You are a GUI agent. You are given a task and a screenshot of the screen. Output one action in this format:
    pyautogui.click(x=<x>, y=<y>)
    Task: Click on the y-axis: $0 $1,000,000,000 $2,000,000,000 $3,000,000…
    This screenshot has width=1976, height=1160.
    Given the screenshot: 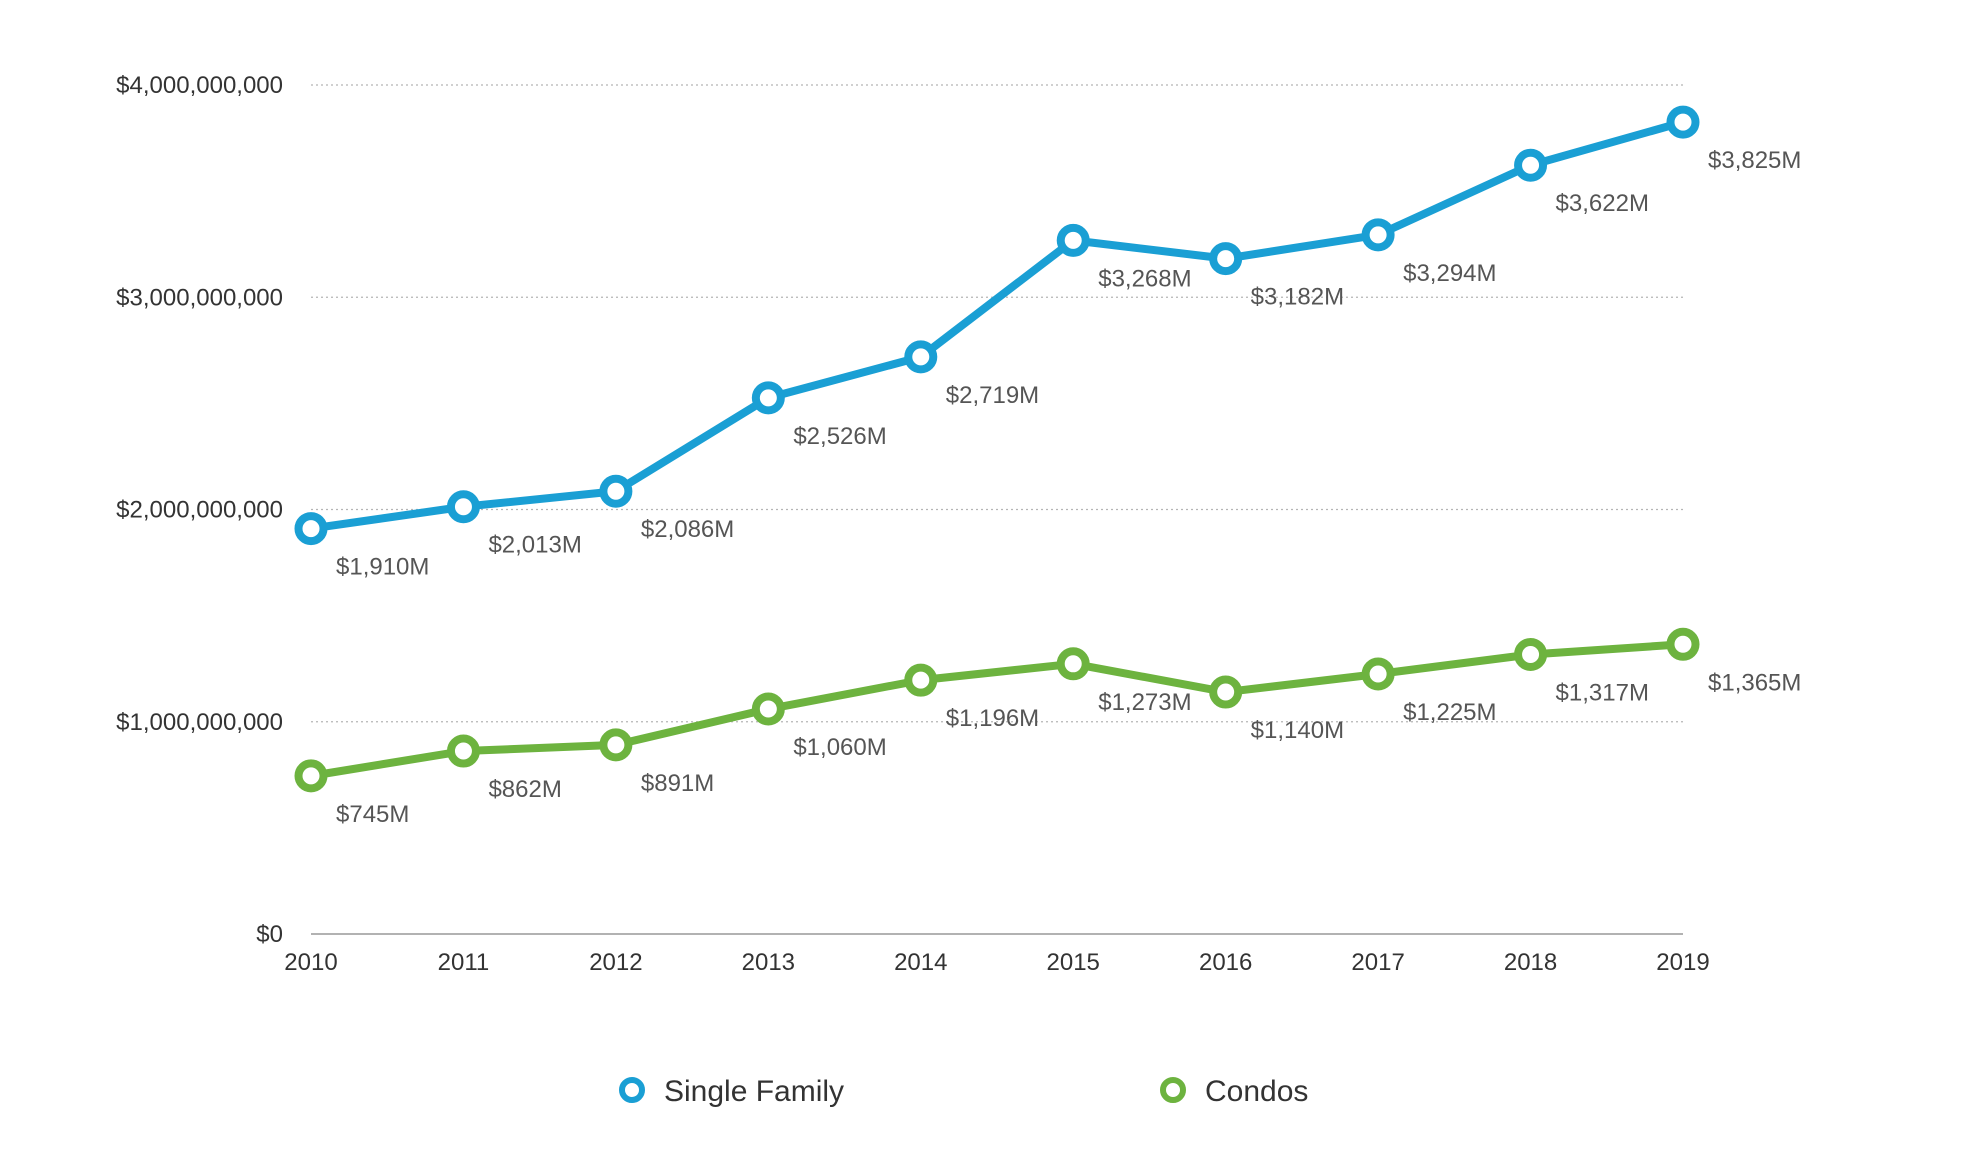 What is the action you would take?
    pyautogui.click(x=199, y=510)
    